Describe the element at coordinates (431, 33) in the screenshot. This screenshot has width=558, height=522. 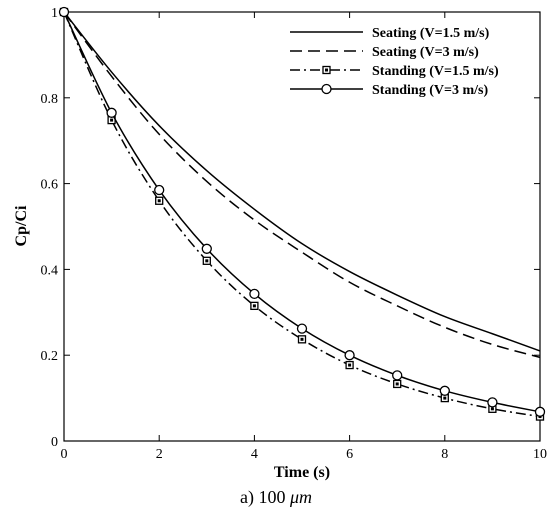
I see `legend-label: Seating (V=1.5 m/s)` at that location.